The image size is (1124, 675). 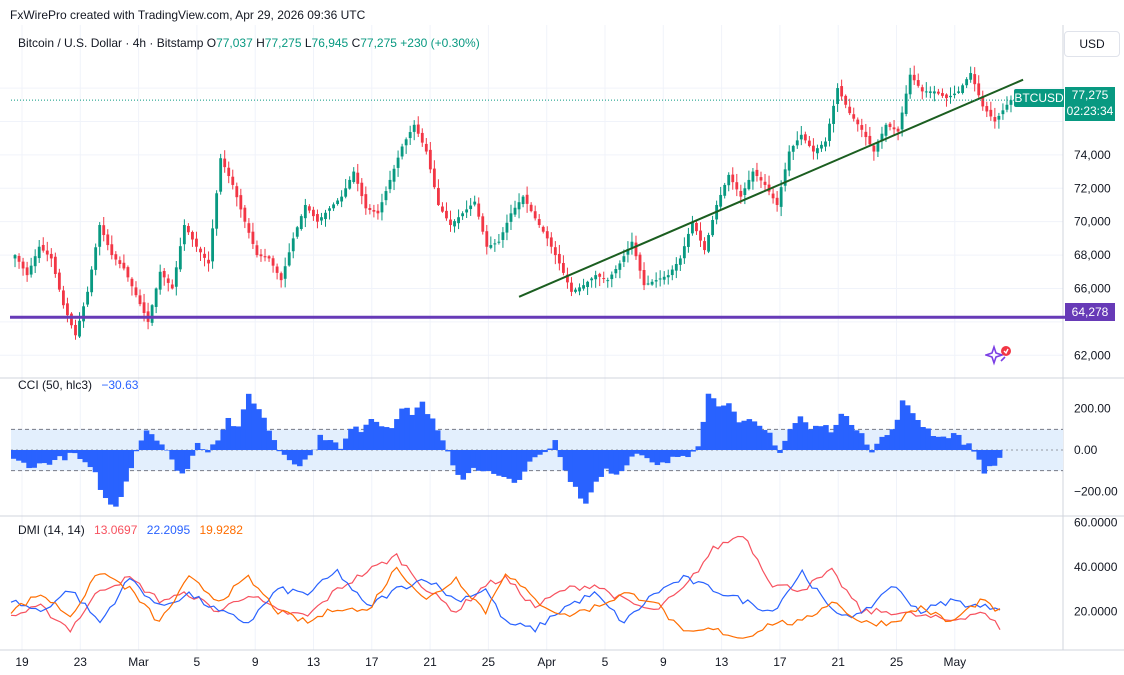 What do you see at coordinates (55, 385) in the screenshot?
I see `cci-title: CCI (50, hlc3)` at bounding box center [55, 385].